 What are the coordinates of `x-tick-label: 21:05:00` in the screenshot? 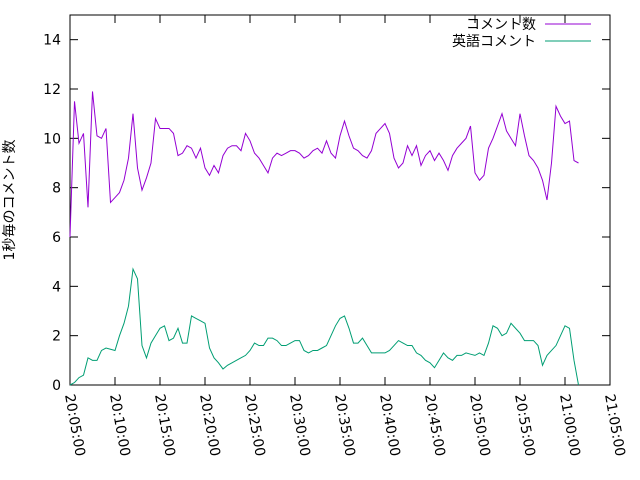 It's located at (614, 425).